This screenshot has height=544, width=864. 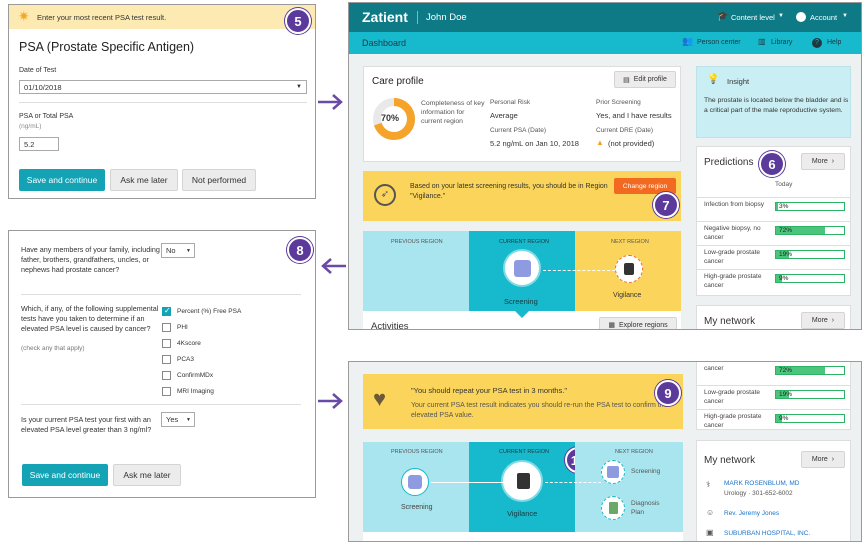 What do you see at coordinates (784, 184) in the screenshot?
I see `today-label: Today` at bounding box center [784, 184].